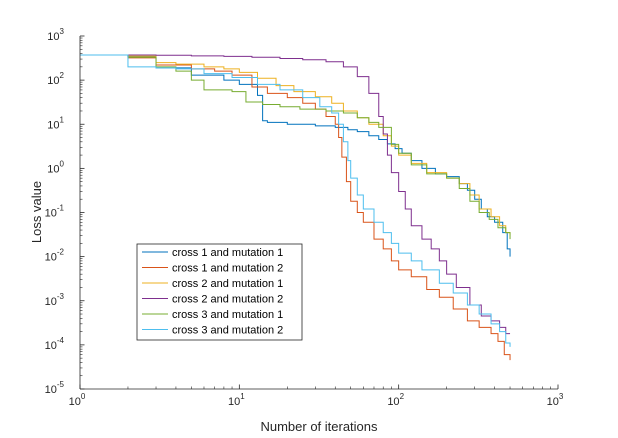 Image resolution: width=618 pixels, height=438 pixels. What do you see at coordinates (227, 300) in the screenshot?
I see `legend-label: cross 2 and mutation 2` at bounding box center [227, 300].